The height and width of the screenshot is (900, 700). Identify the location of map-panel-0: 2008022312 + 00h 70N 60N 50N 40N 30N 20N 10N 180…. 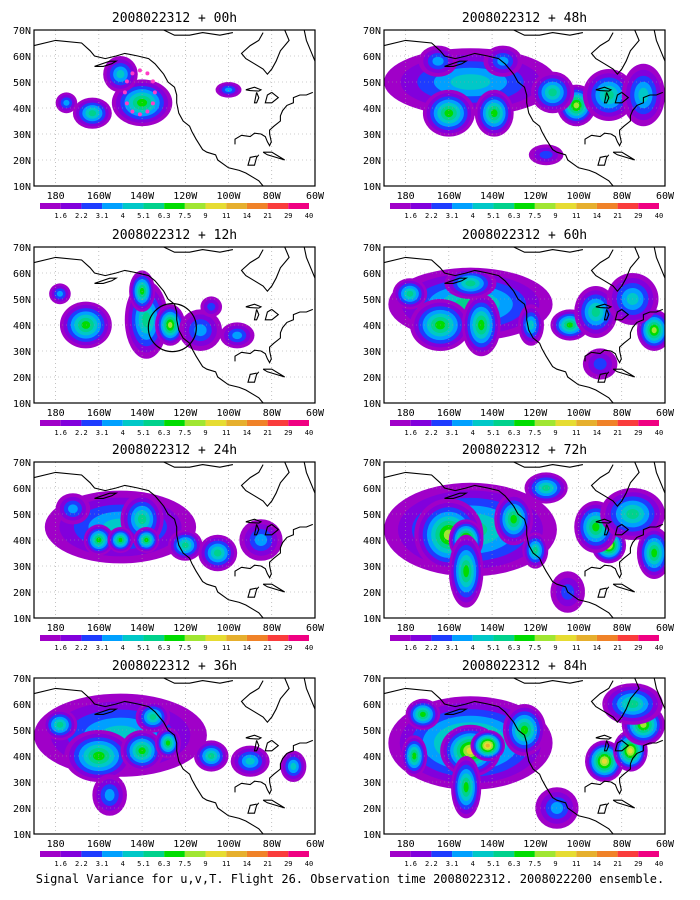
(169, 115).